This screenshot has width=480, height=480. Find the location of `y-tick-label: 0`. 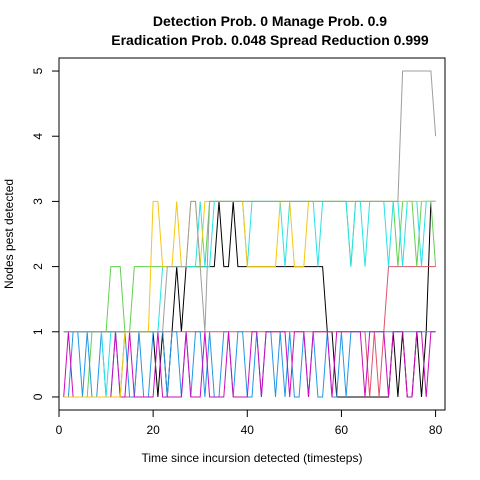

y-tick-label: 0 is located at coordinates (38, 396).